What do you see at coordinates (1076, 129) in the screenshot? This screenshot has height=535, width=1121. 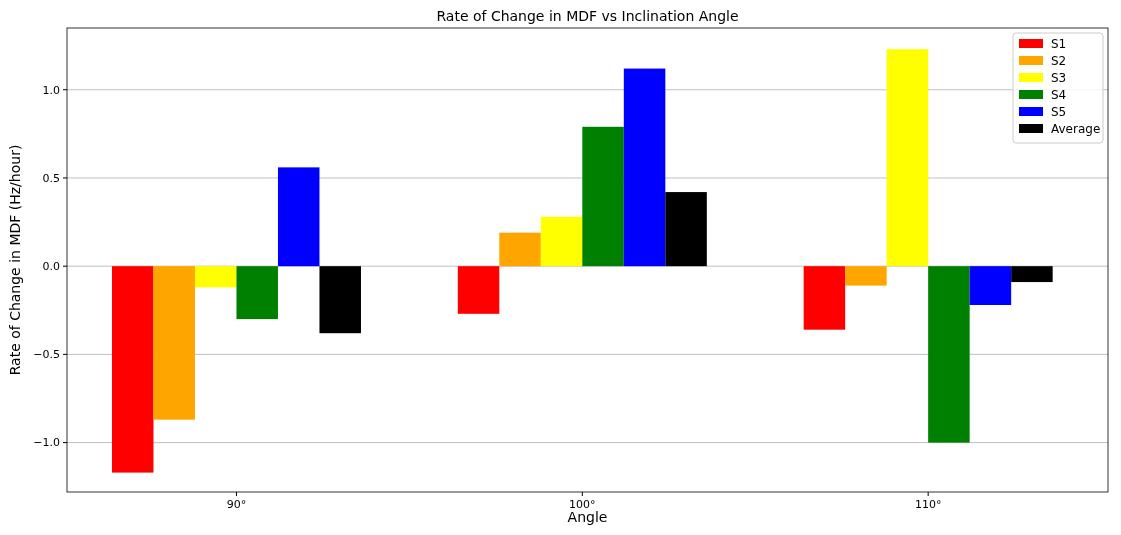 I see `legend-label: Average` at bounding box center [1076, 129].